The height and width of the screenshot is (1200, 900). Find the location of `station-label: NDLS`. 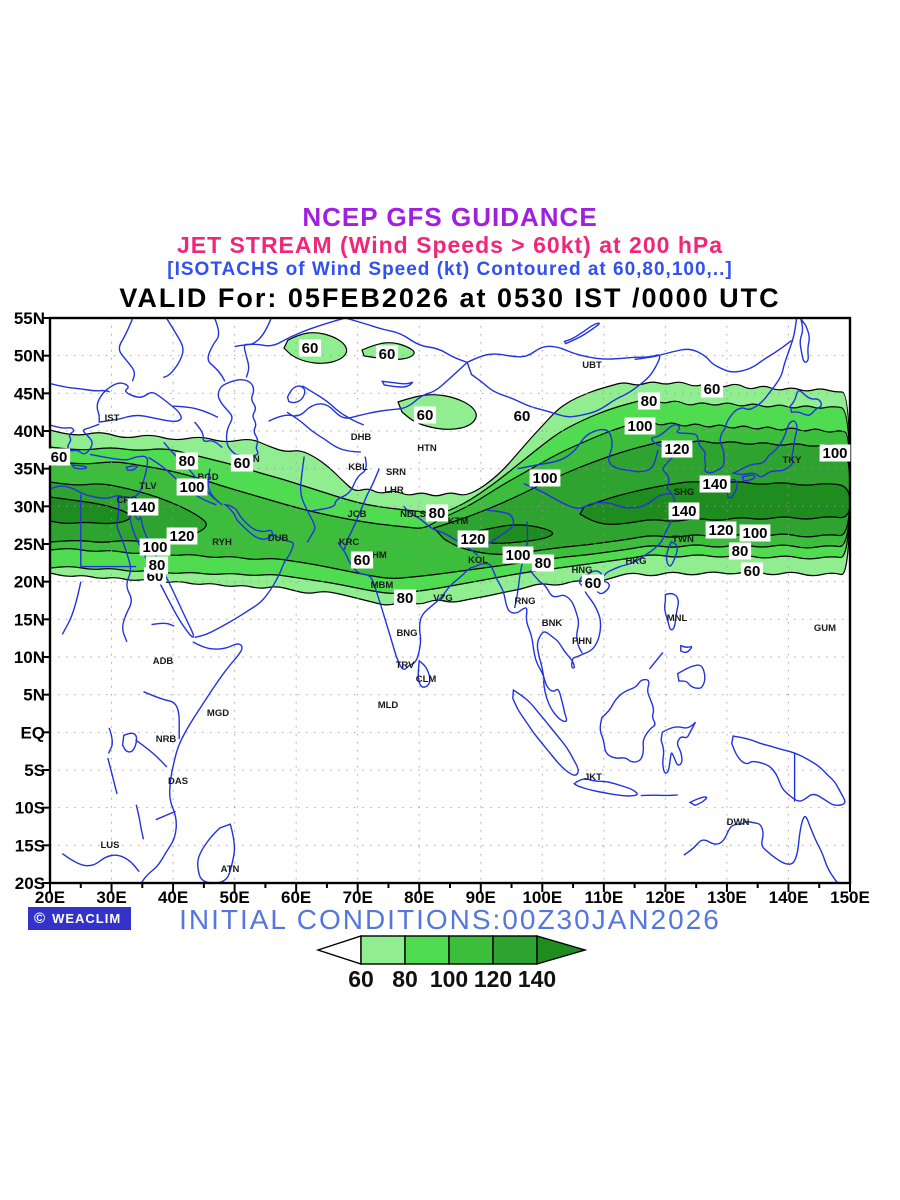

station-label: NDLS is located at coordinates (413, 514).